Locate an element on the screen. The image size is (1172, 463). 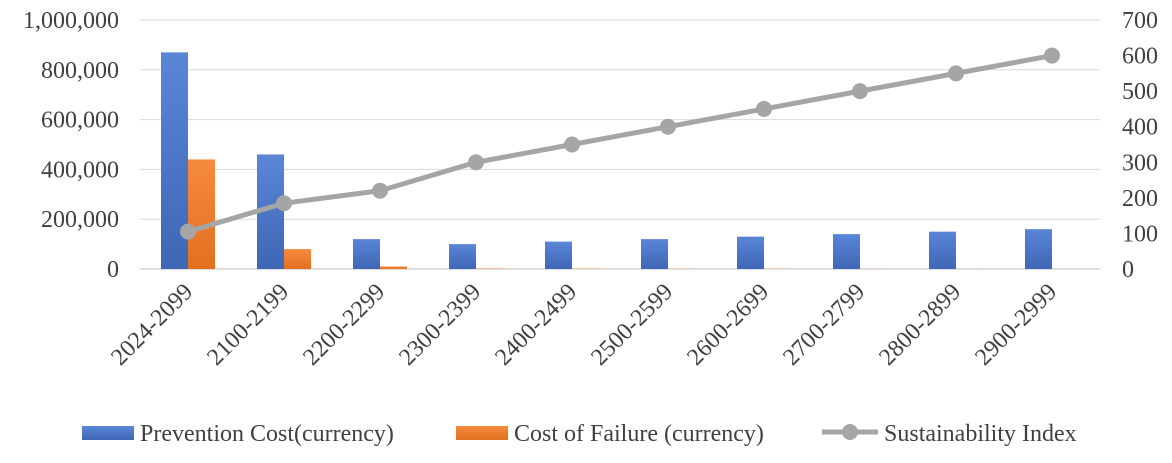
left-axis-tick-label: 200,000 is located at coordinates (80, 220).